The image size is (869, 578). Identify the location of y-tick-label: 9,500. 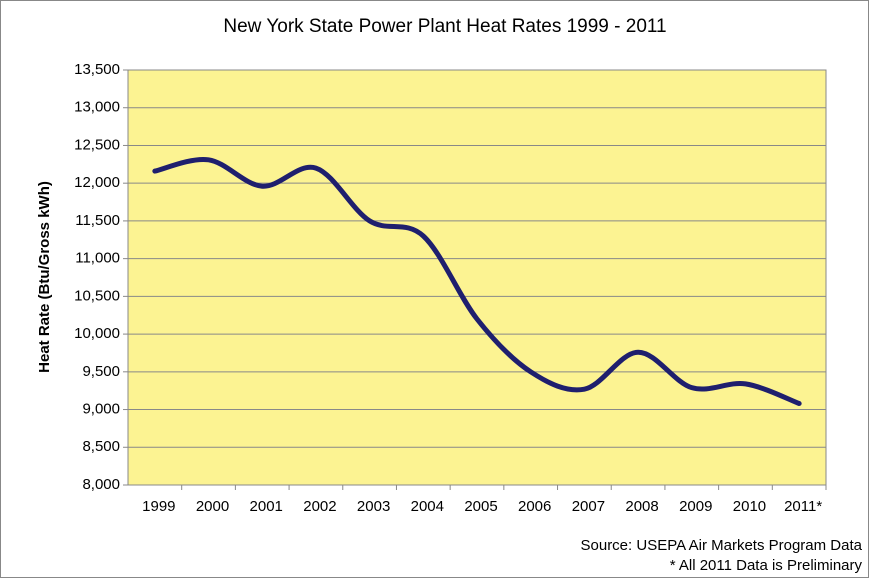
(101, 371).